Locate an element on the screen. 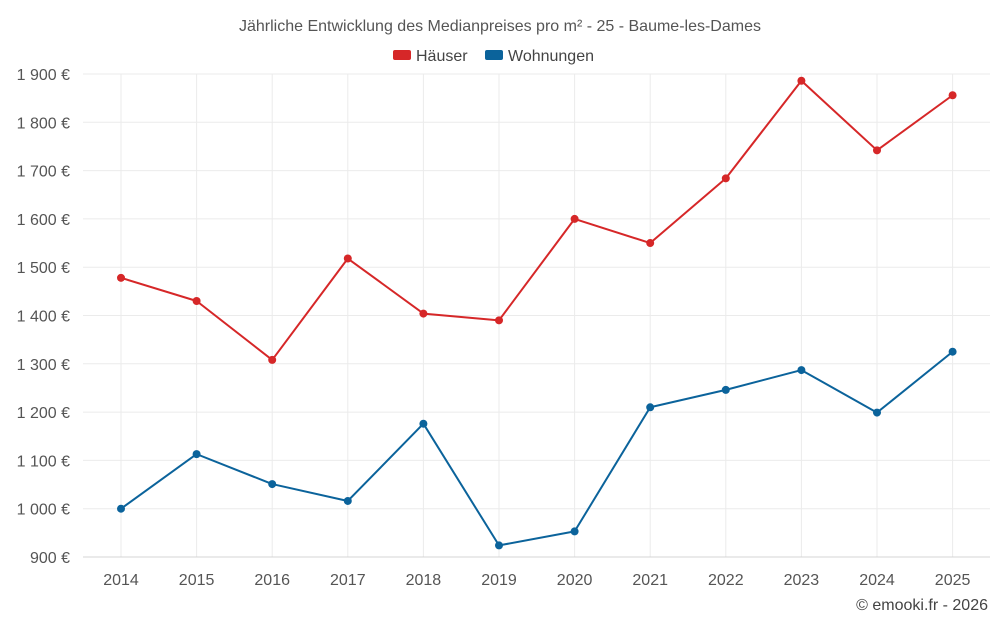  y-tick-label: 1 900 € is located at coordinates (43, 75).